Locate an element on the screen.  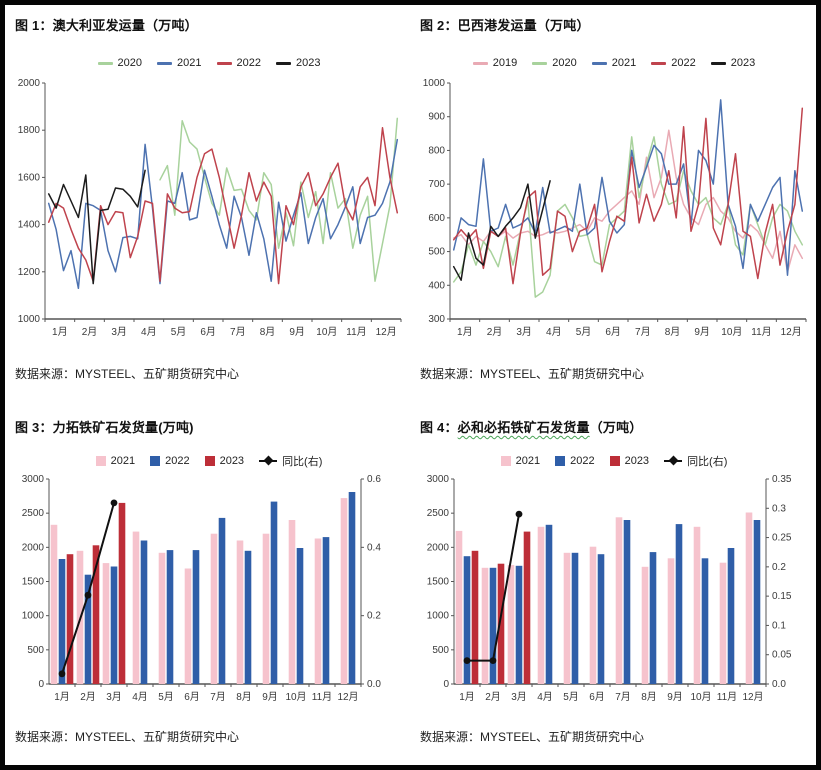
svg-text: 0.4 is located at coordinates (374, 547).